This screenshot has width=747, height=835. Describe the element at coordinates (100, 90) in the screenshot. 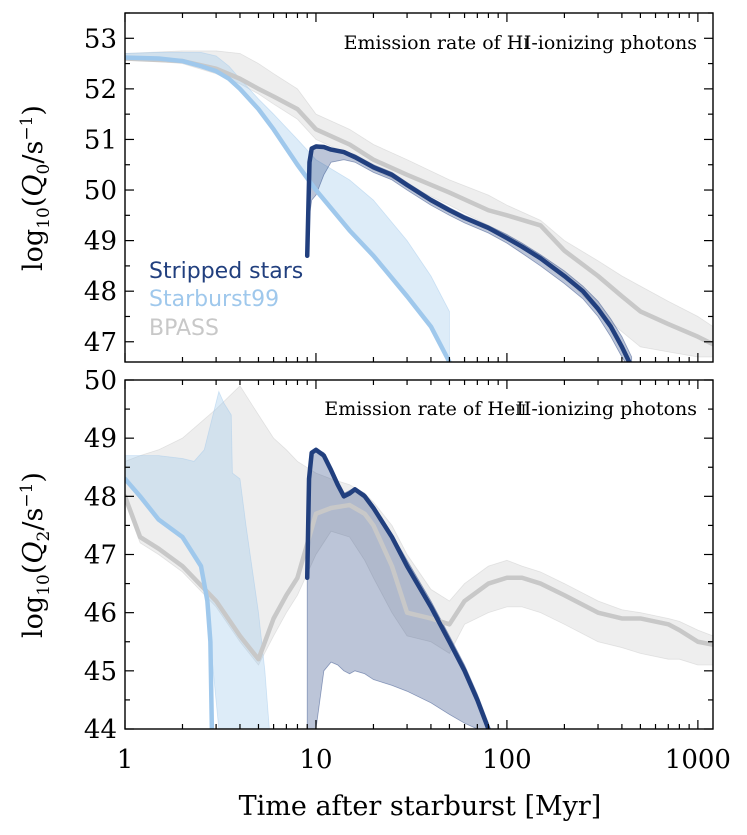

I see `top-ytick-label: 52` at that location.